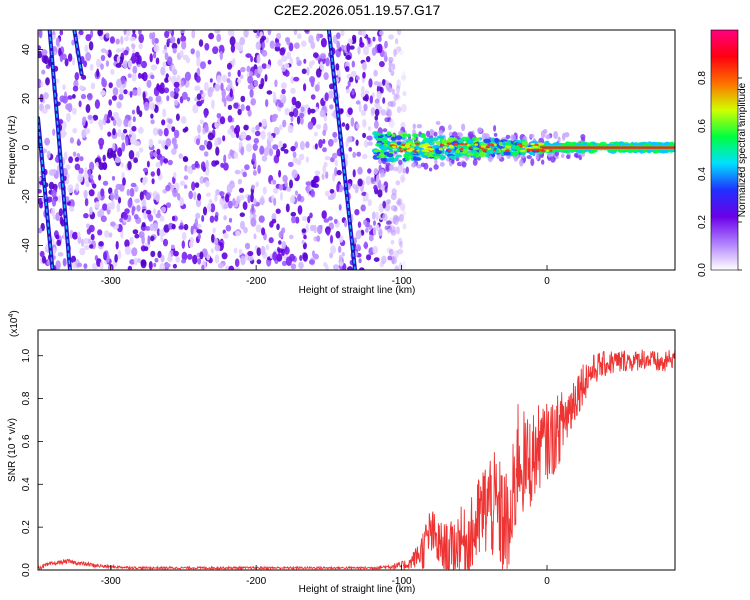 Image resolution: width=750 pixels, height=600 pixels. Describe the element at coordinates (26, 99) in the screenshot. I see `y-tick-label: 20` at that location.